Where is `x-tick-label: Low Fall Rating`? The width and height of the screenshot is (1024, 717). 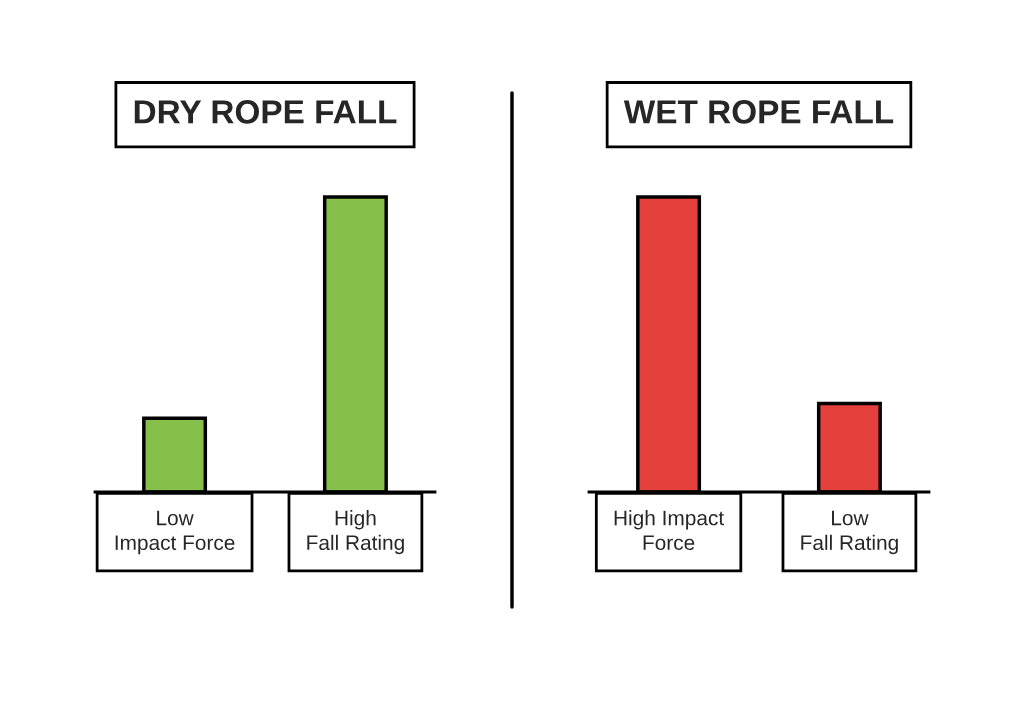 x-tick-label: Low Fall Rating is located at coordinates (849, 532).